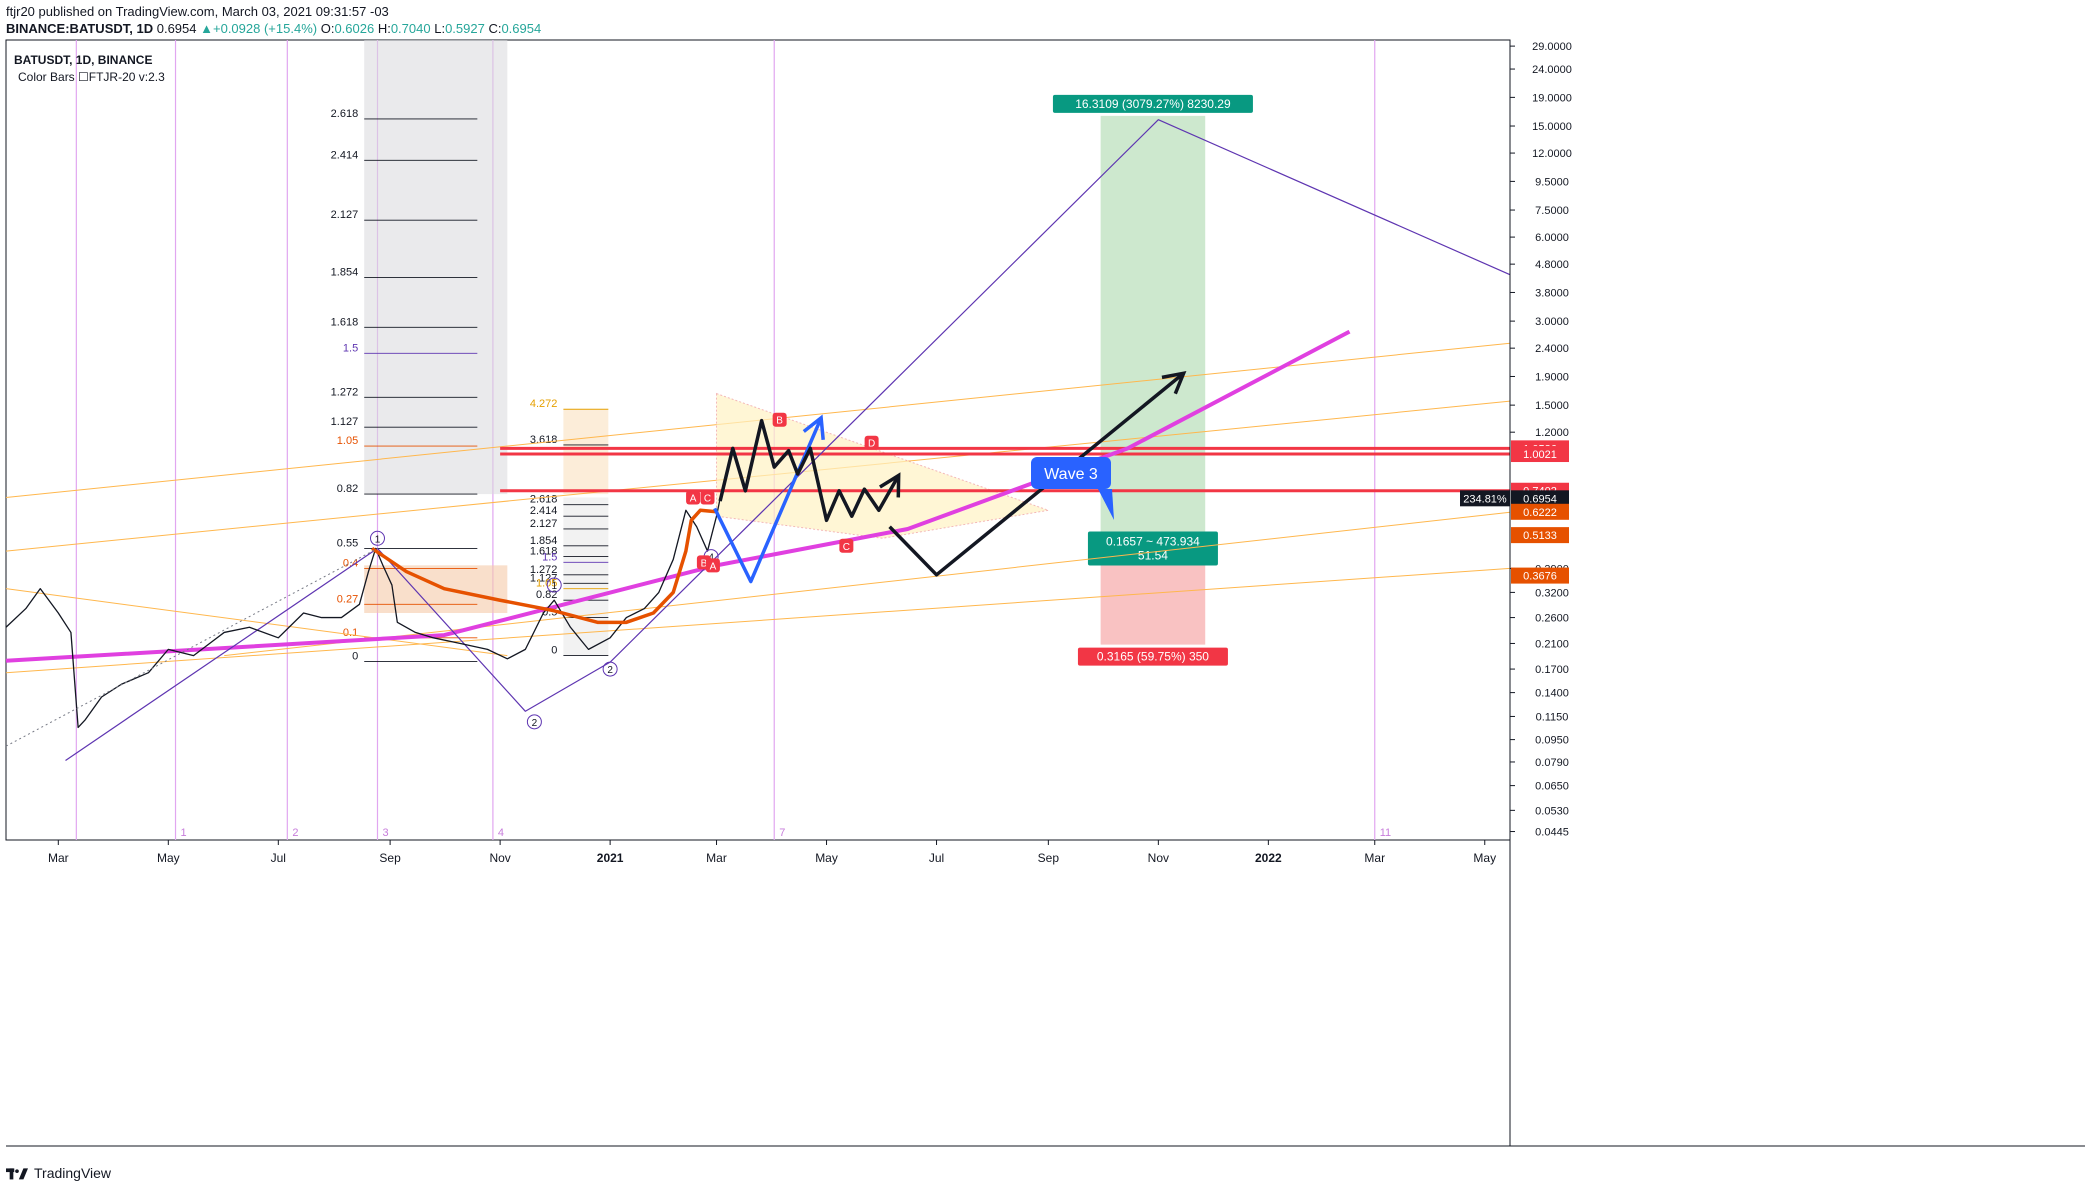  I want to click on x-tick-label: 2022, so click(1268, 858).